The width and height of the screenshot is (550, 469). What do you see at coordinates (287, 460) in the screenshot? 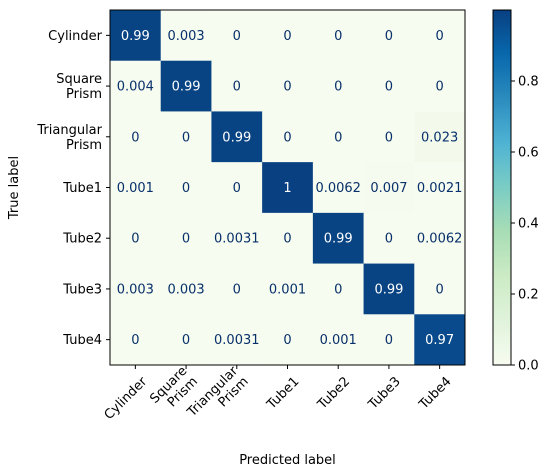
I see `x-axis-label: Predicted label` at bounding box center [287, 460].